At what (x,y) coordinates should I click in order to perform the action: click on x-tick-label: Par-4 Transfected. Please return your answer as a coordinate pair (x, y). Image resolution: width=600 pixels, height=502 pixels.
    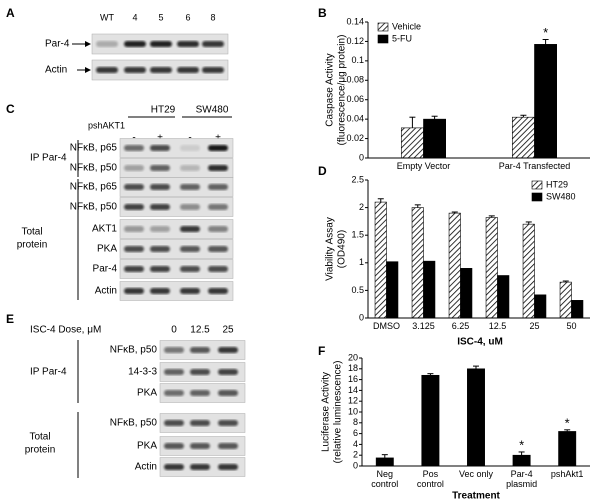
    Looking at the image, I should click on (534, 166).